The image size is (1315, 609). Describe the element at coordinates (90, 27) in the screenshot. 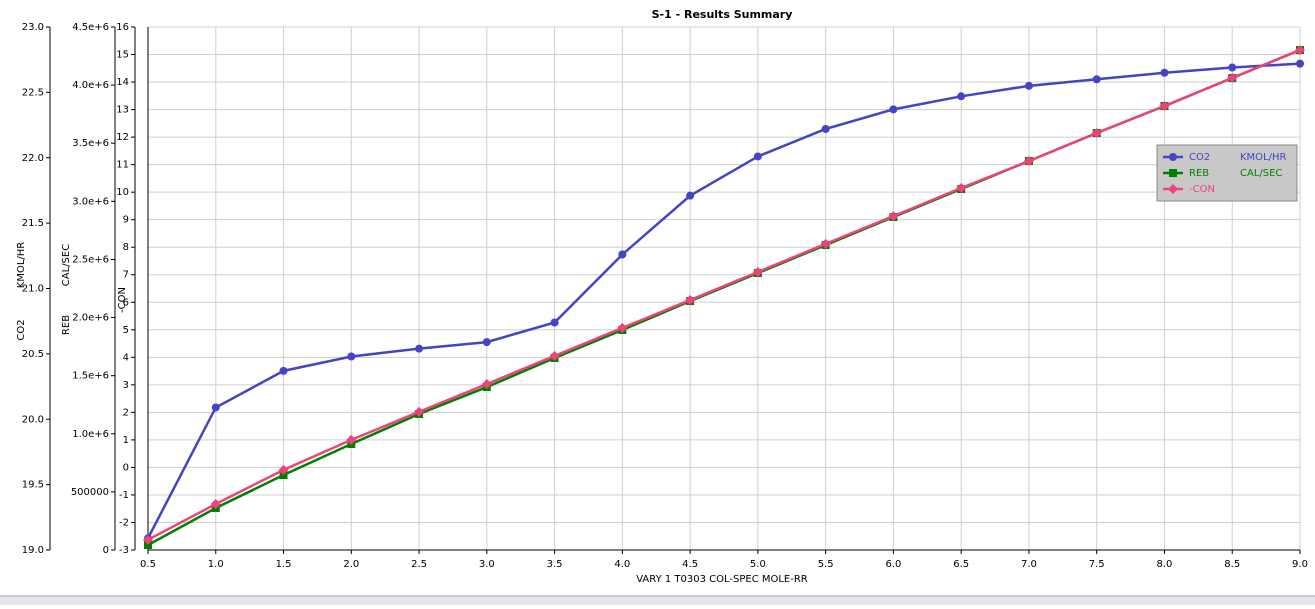

I see `y2-tick-label: 4.5e+6` at that location.